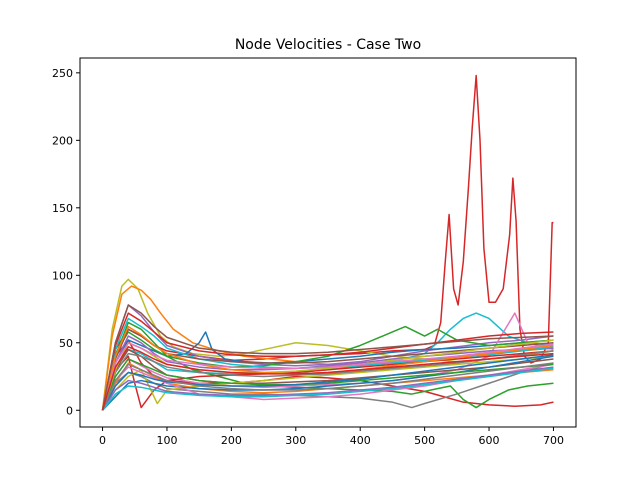 The height and width of the screenshot is (484, 640). I want to click on y-tick-label: 0, so click(69, 410).